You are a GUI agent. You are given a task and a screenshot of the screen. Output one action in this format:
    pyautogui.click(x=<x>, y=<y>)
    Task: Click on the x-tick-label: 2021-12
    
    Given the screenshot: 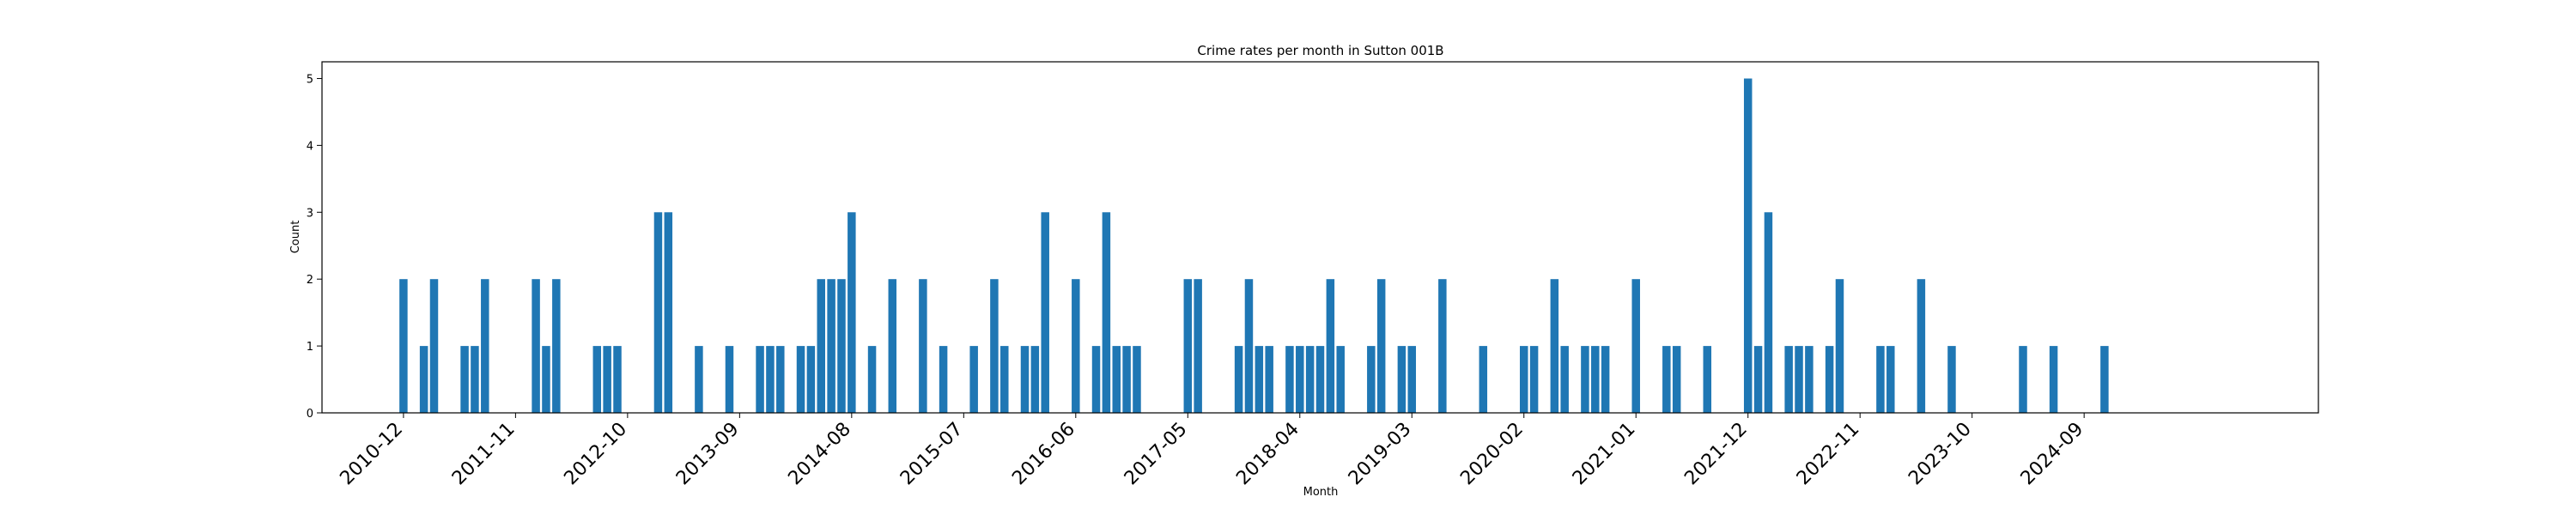 What is the action you would take?
    pyautogui.click(x=1716, y=454)
    